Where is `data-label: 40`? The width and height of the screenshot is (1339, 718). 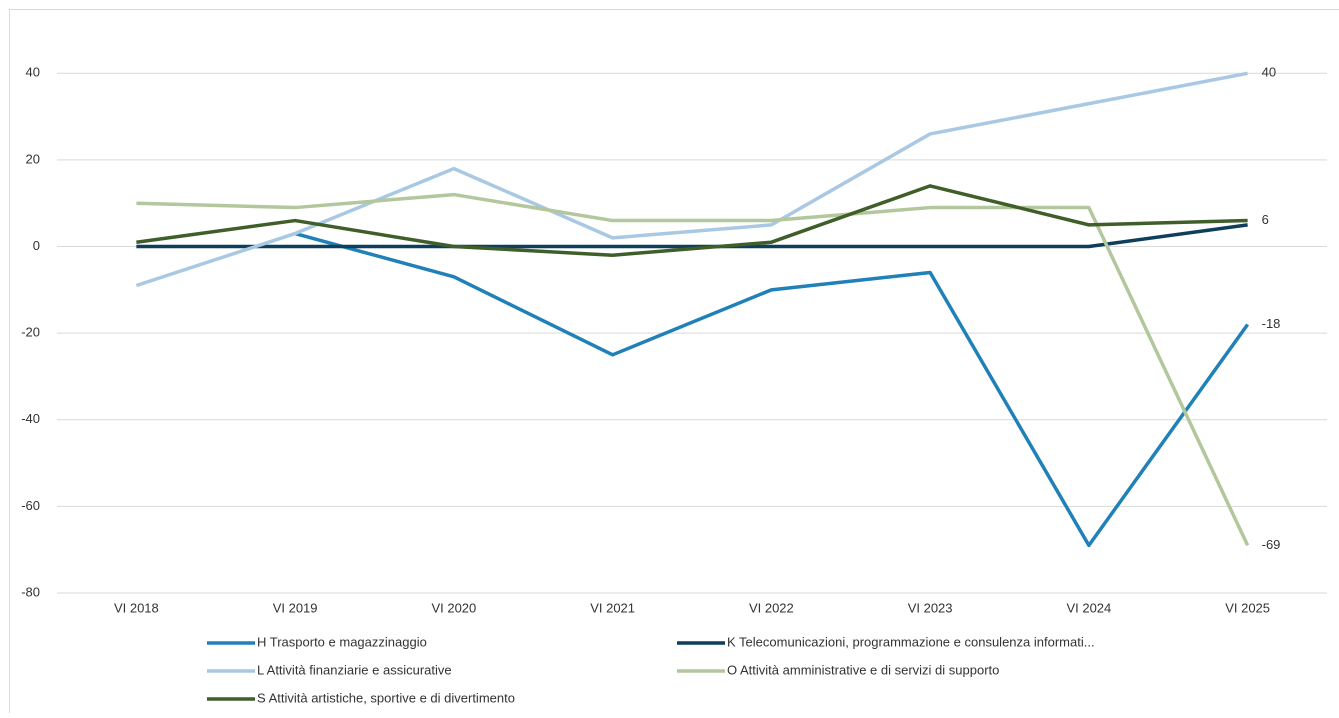 data-label: 40 is located at coordinates (1269, 72).